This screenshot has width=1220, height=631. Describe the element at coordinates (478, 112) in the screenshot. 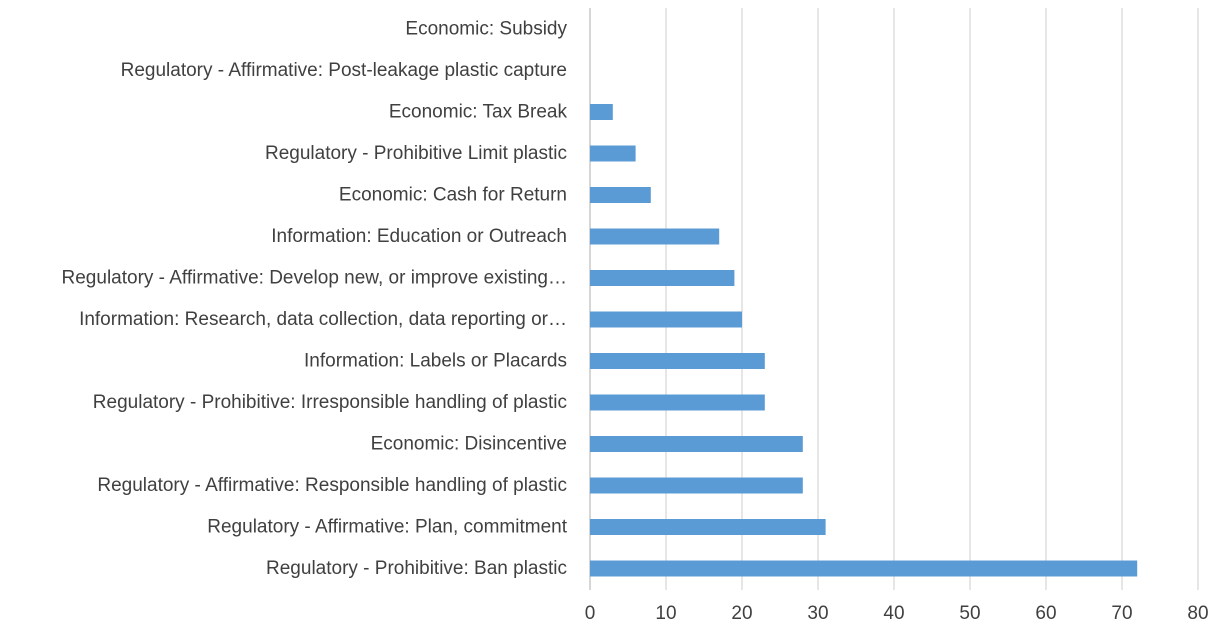

I see `category-label: Economic: Tax Break` at that location.